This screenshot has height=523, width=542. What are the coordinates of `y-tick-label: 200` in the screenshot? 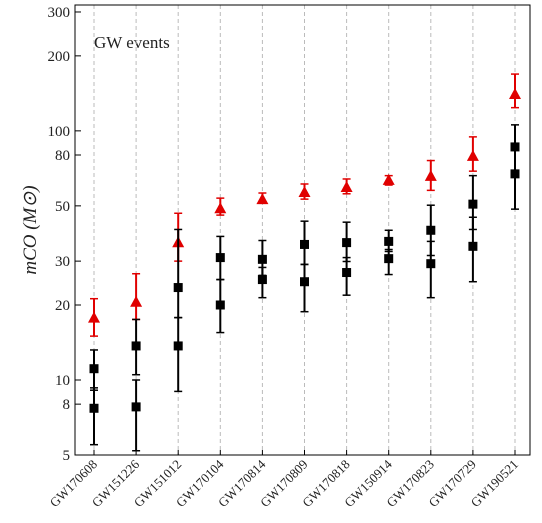 It's located at (59, 57).